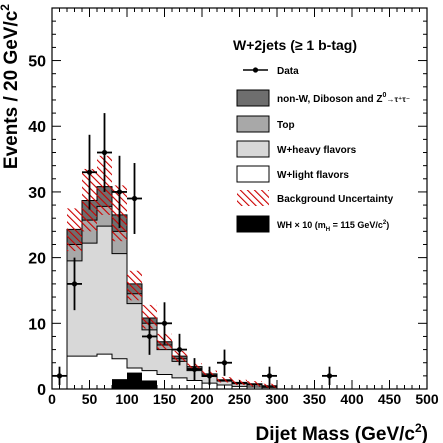 The width and height of the screenshot is (443, 443). I want to click on x-tick-label-2: 100, so click(127, 399).